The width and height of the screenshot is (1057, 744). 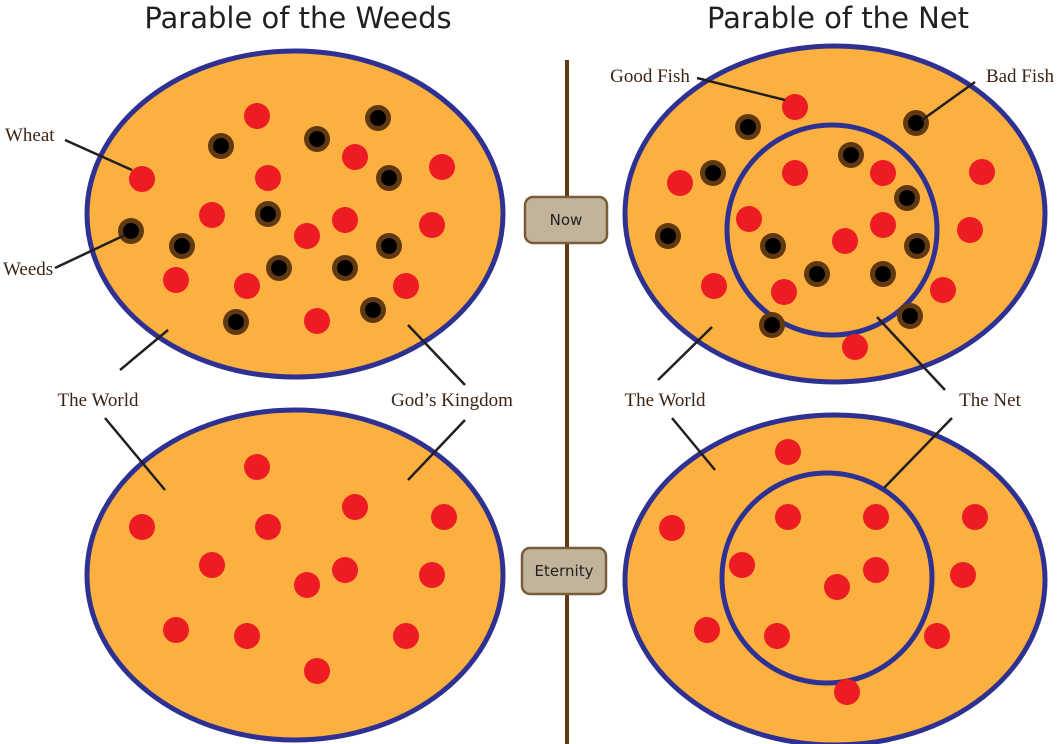 What do you see at coordinates (28, 269) in the screenshot?
I see `label: Weeds` at bounding box center [28, 269].